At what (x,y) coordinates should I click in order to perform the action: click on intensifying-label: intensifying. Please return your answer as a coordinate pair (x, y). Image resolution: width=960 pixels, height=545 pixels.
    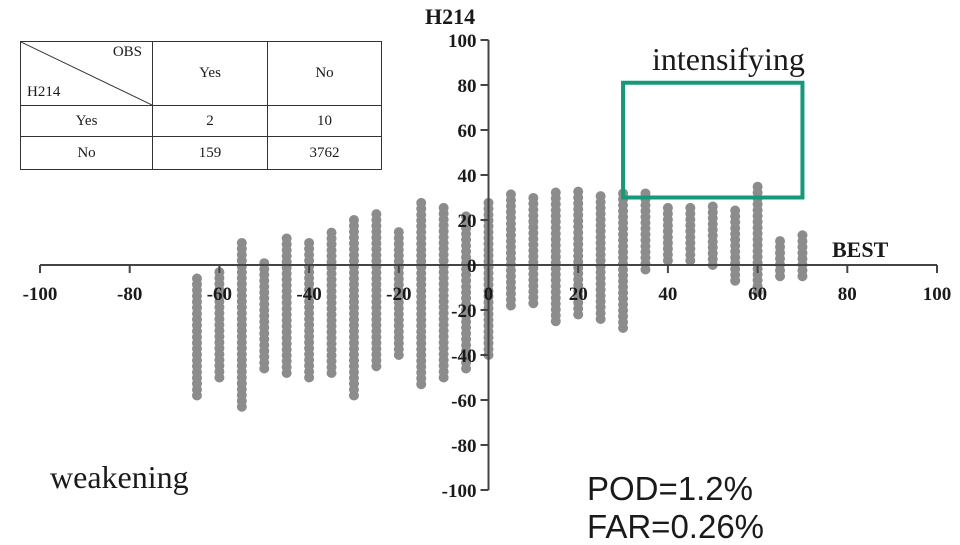
    Looking at the image, I should click on (728, 59).